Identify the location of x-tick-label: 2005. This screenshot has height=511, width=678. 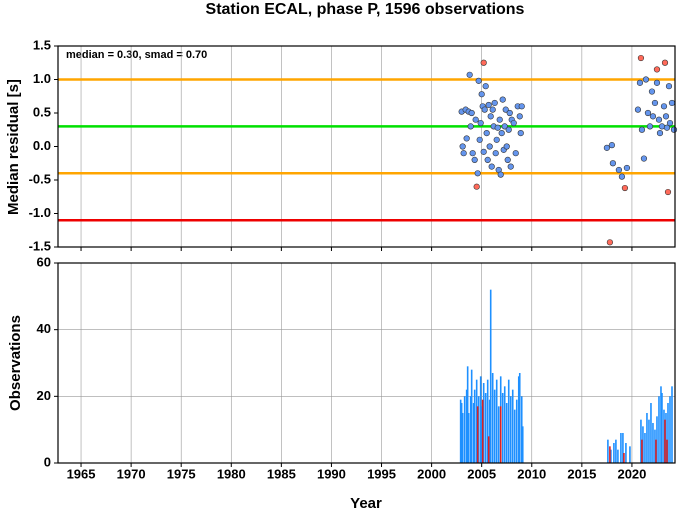
(481, 473).